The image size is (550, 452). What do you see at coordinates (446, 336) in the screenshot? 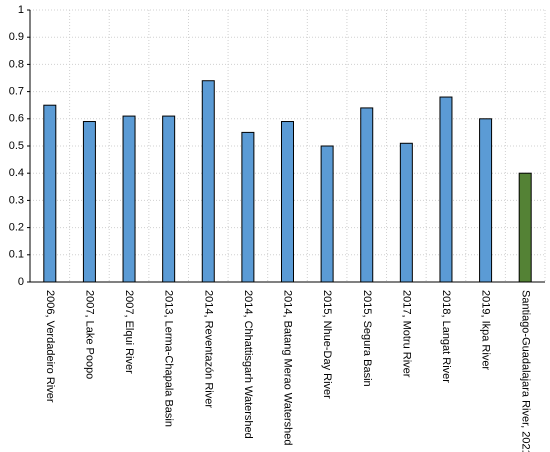
I see `x-tick-label: 2018, Langat River` at bounding box center [446, 336].